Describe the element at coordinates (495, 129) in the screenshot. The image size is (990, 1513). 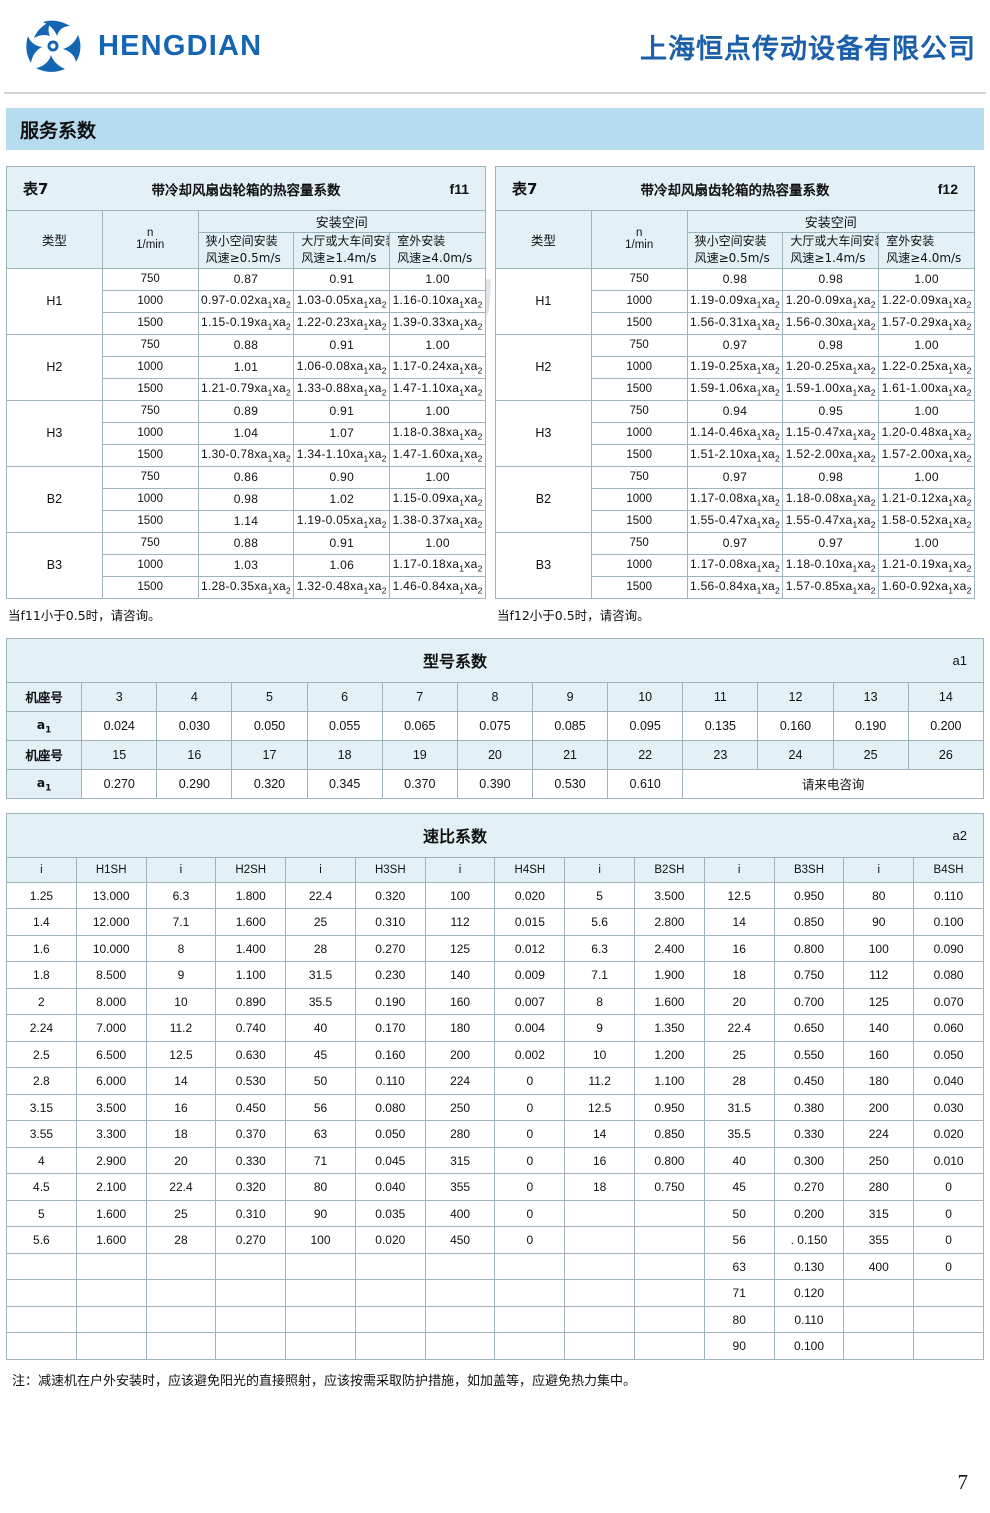
I see `section-title-bar: 服务系数` at that location.